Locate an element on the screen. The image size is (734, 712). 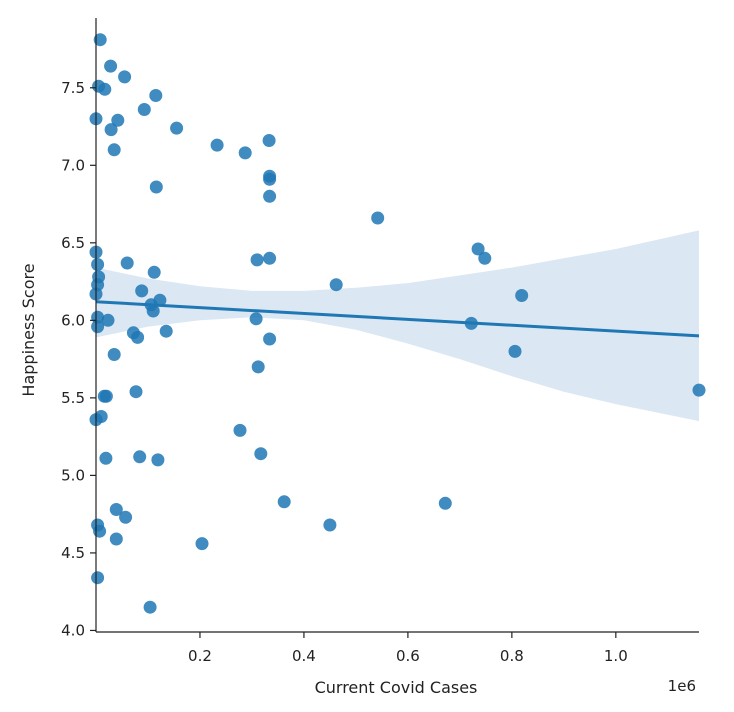
regression-line is located at coordinates (397, 319).